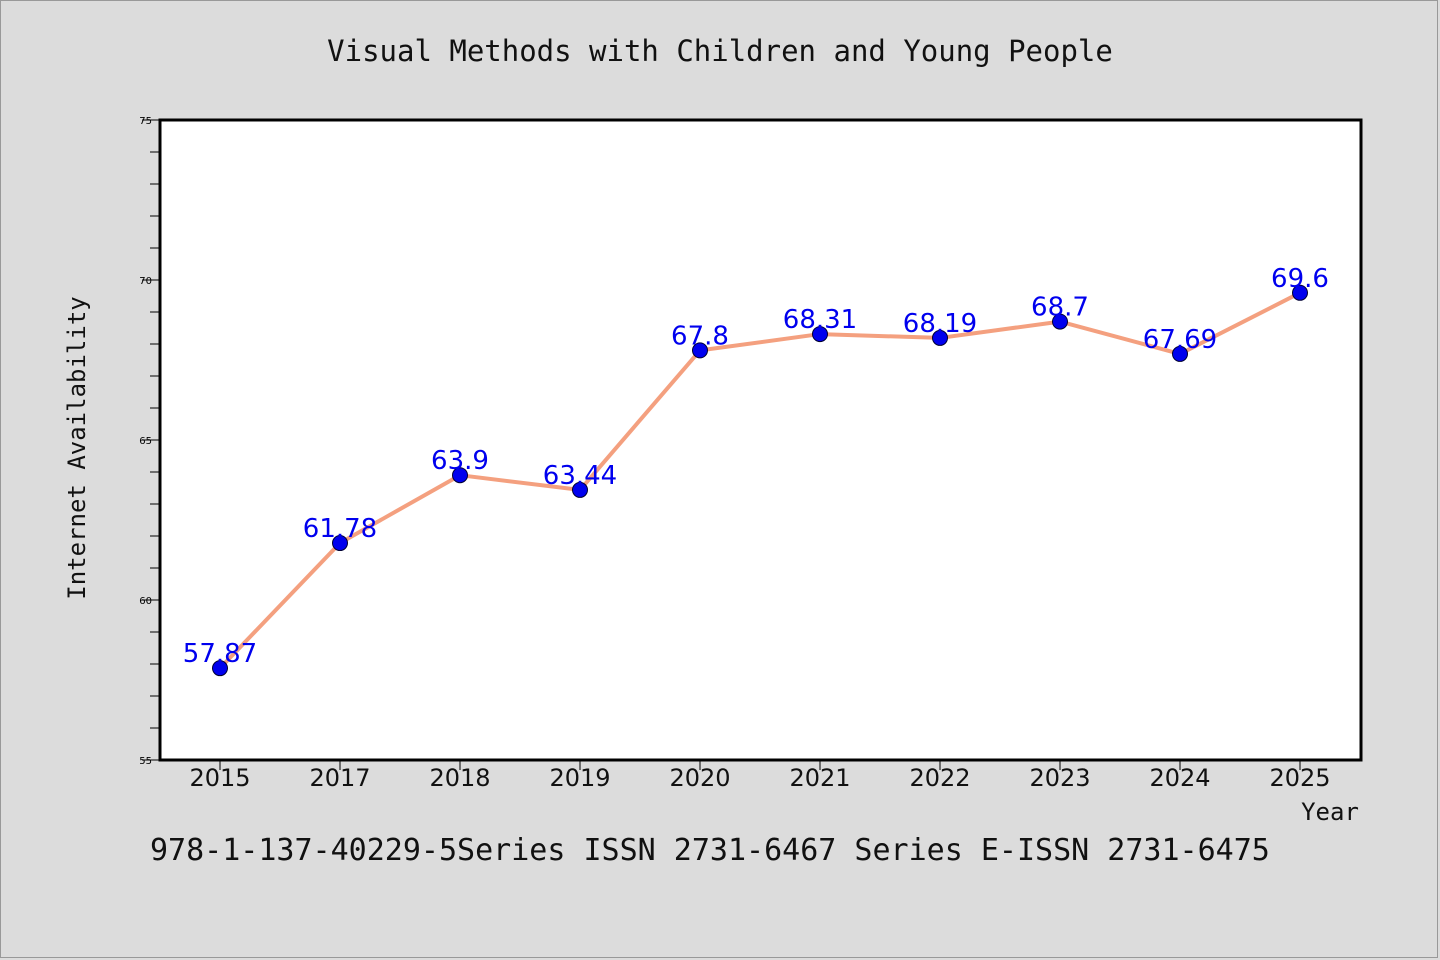 The width and height of the screenshot is (1440, 960). What do you see at coordinates (1300, 279) in the screenshot?
I see `data-label: 69.6` at bounding box center [1300, 279].